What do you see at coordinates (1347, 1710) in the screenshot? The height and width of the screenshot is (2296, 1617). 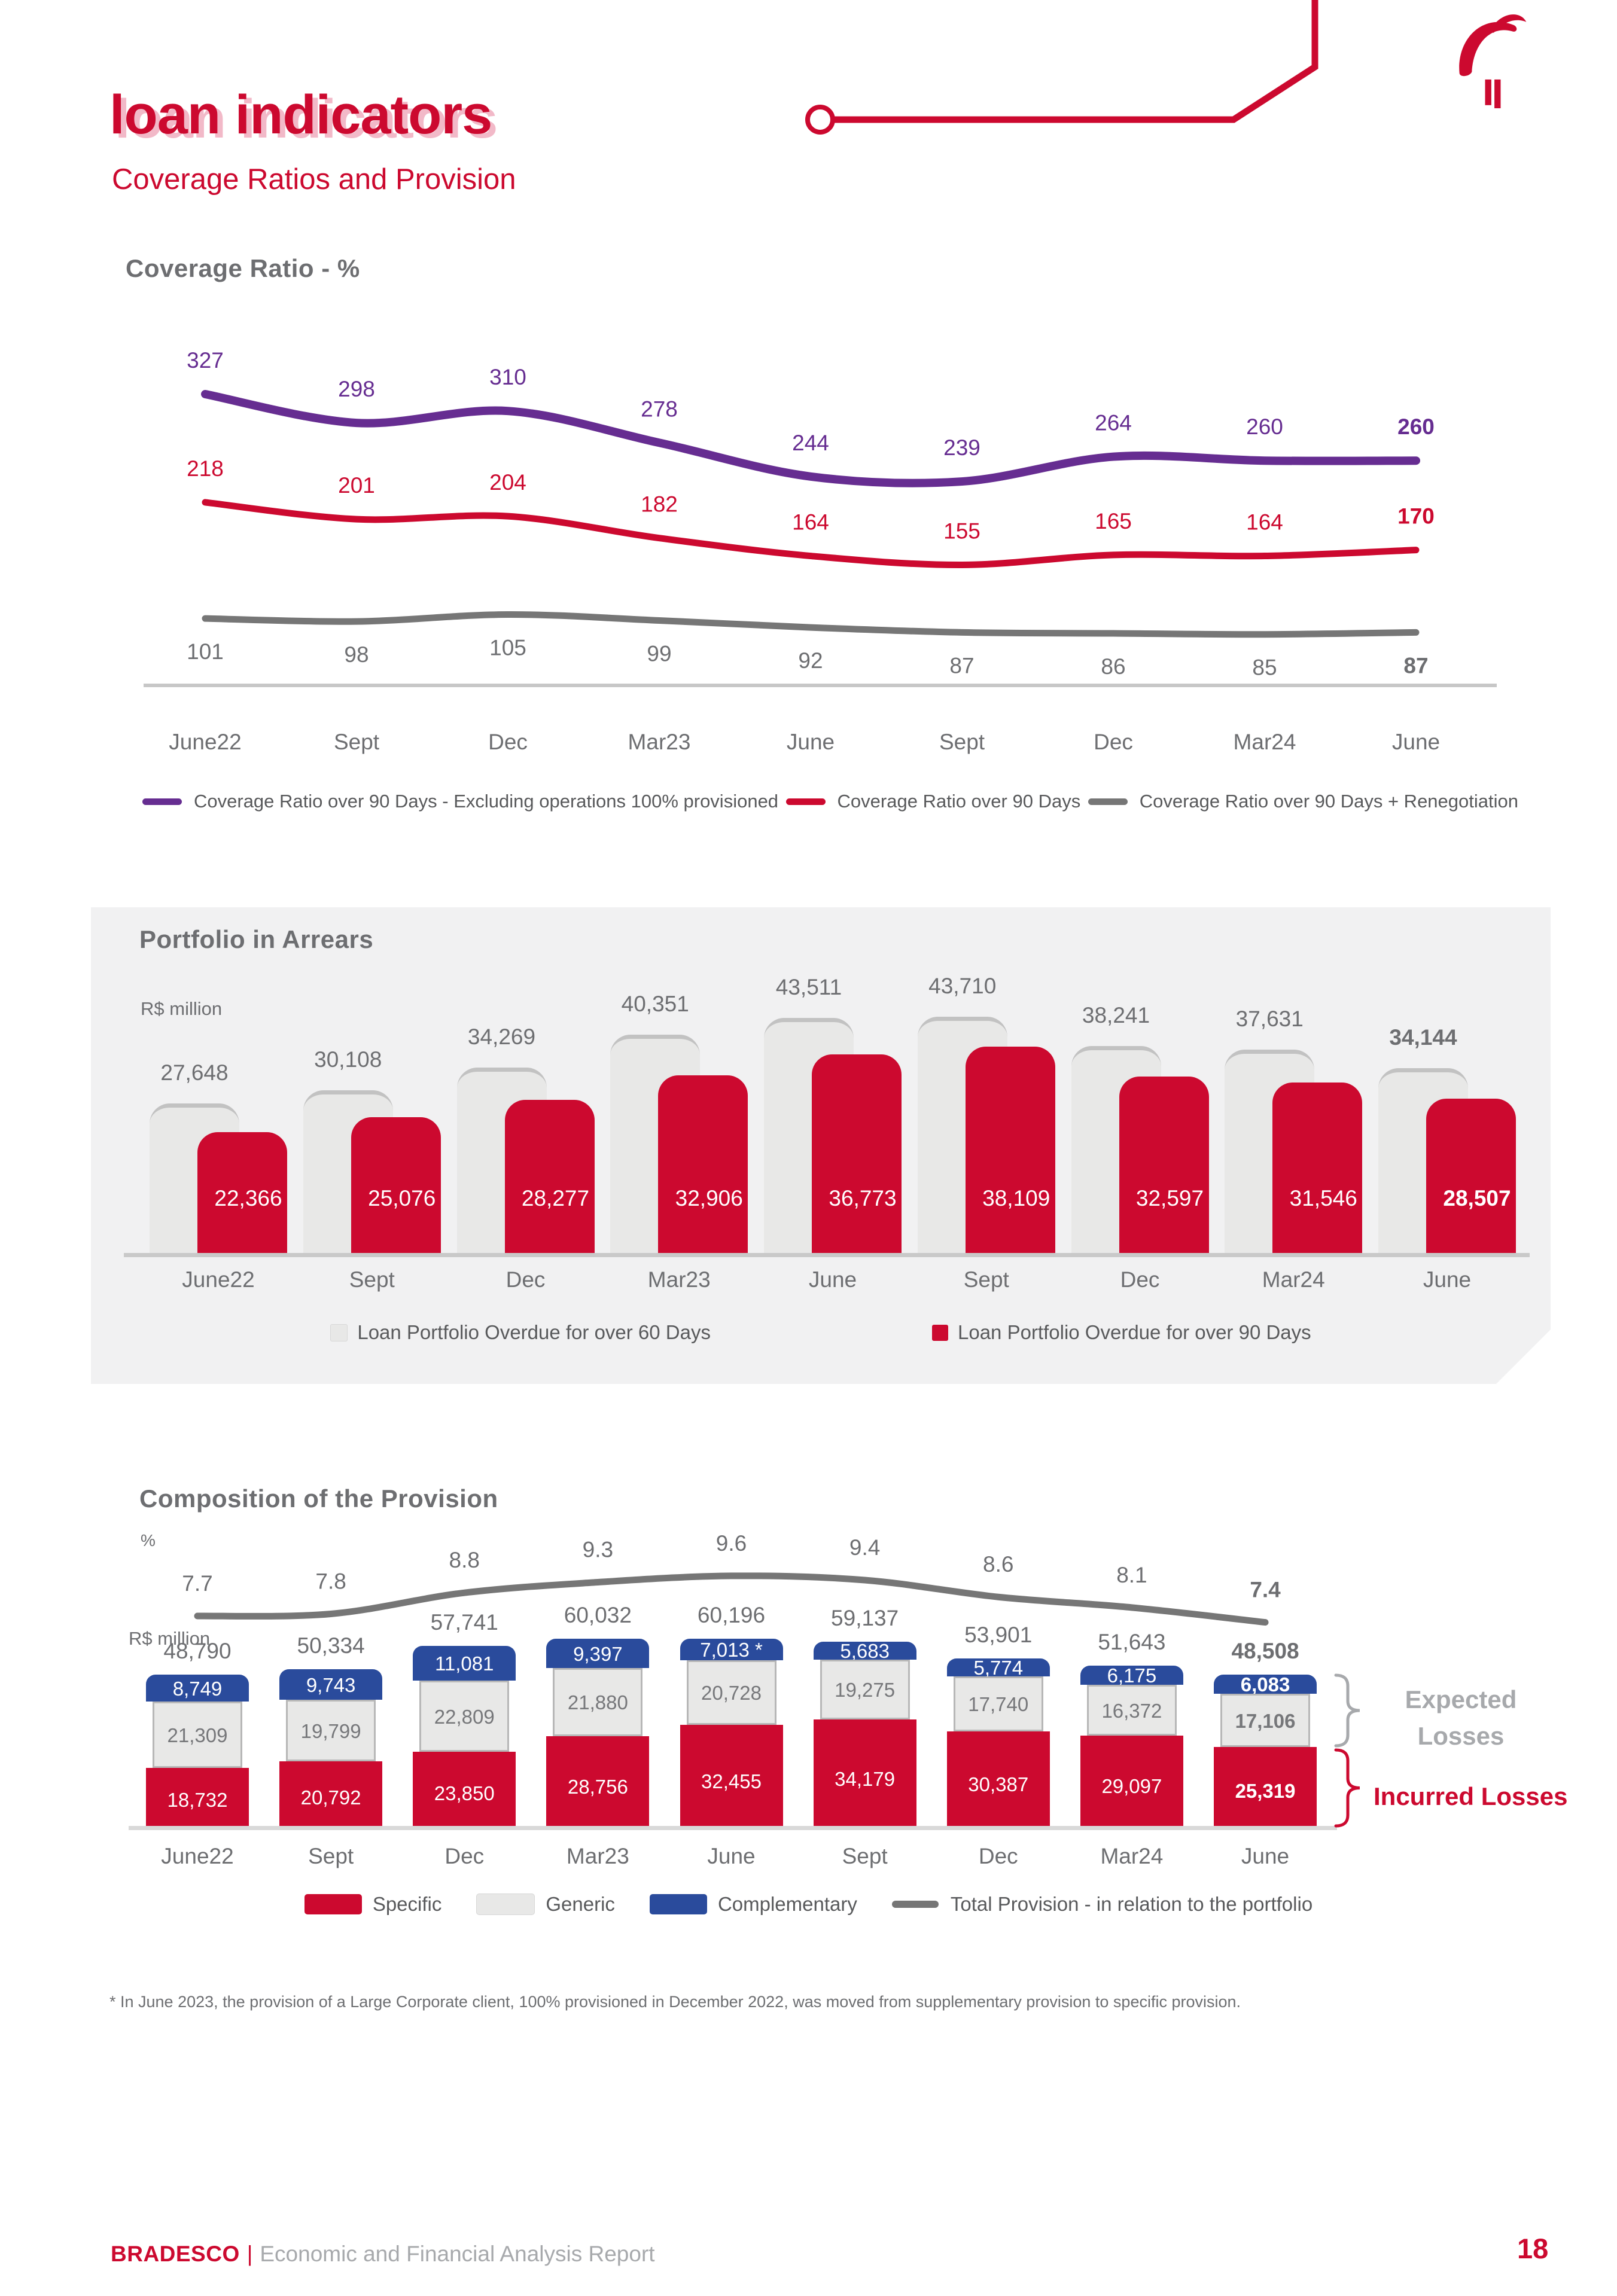 I see `expected-losses-brace` at bounding box center [1347, 1710].